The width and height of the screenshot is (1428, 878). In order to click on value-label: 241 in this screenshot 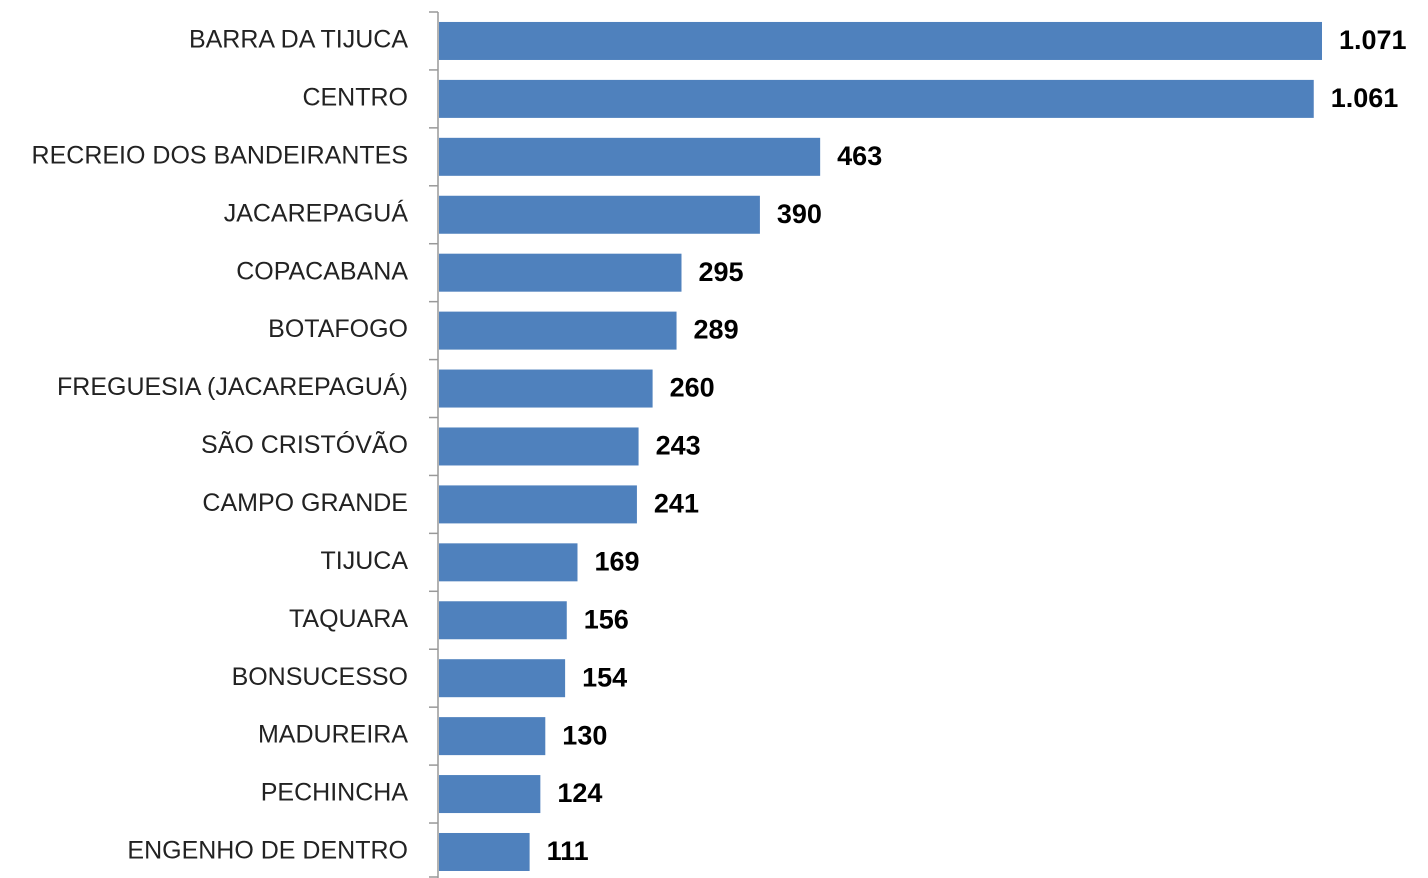, I will do `click(676, 504)`.